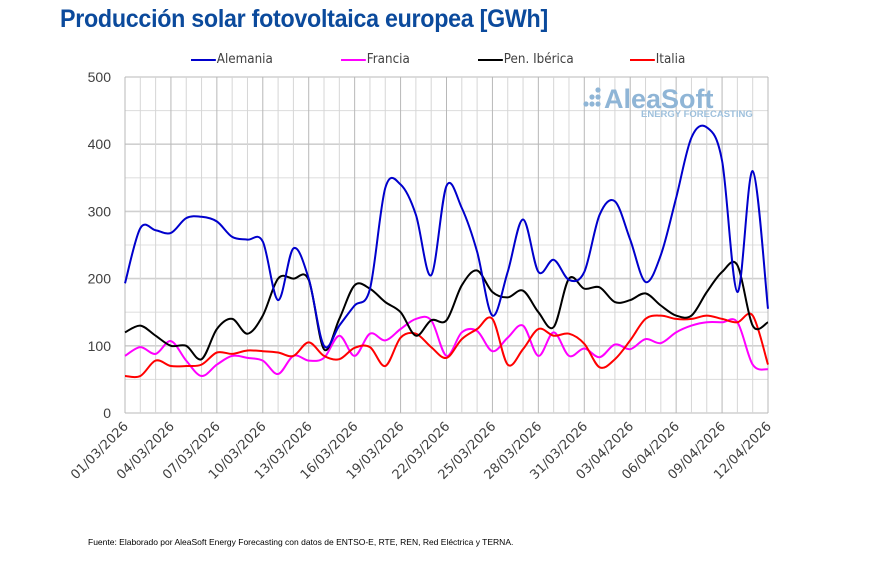  I want to click on watermark-text: AleaSoft, so click(659, 99).